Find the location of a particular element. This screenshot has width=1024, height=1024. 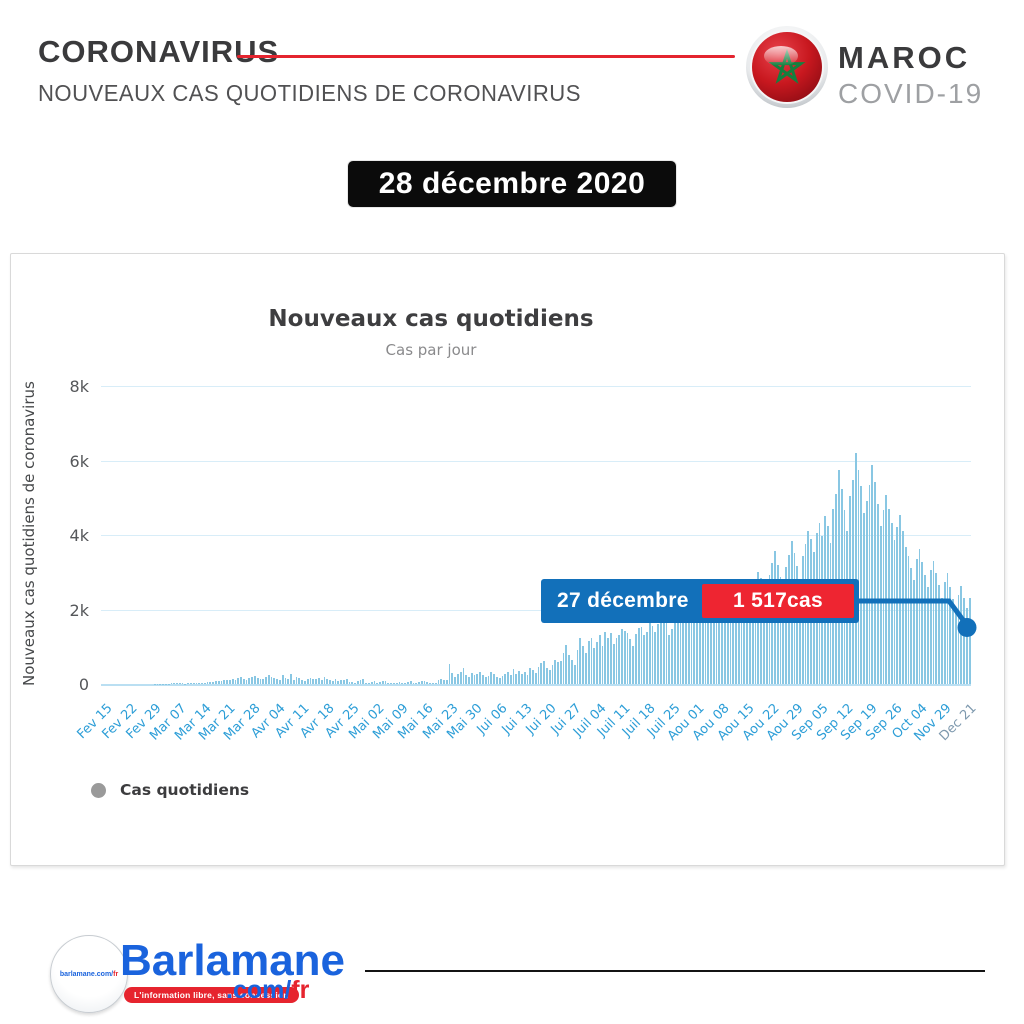

logo-badge-text: barlamane.com/fr is located at coordinates (89, 974).